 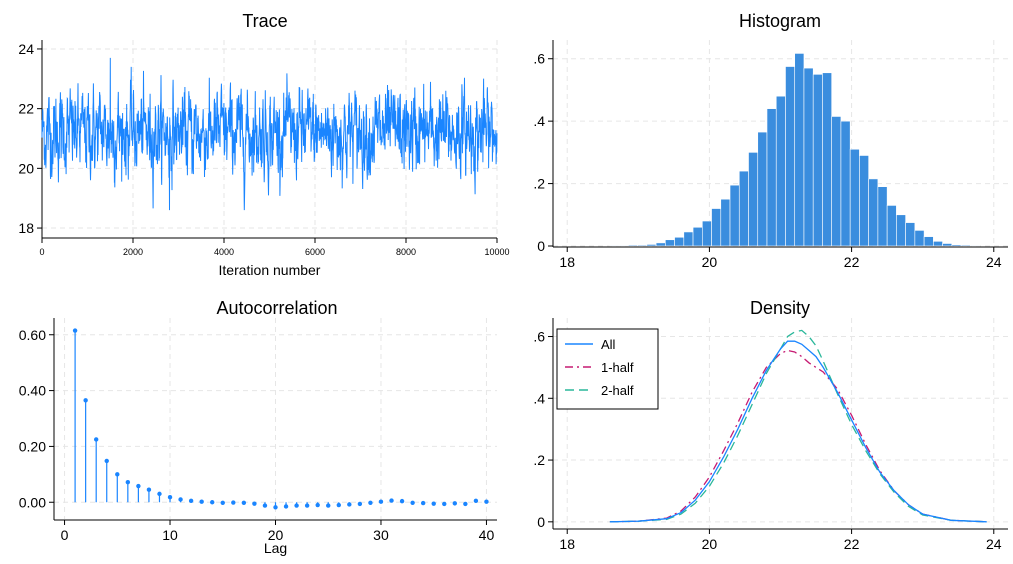 What do you see at coordinates (26, 228) in the screenshot?
I see `y-tick-label: 18` at bounding box center [26, 228].